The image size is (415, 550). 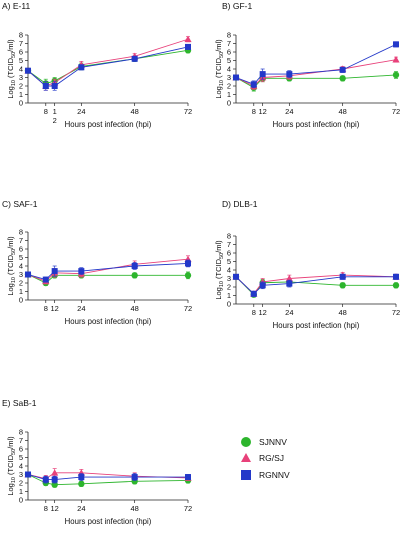 What do you see at coordinates (273, 442) in the screenshot?
I see `legend-label: SJNNV` at bounding box center [273, 442].